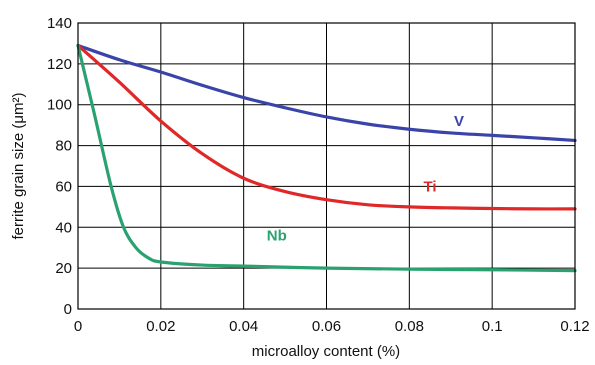 The width and height of the screenshot is (595, 365). I want to click on x-tick-label: 0.1, so click(492, 326).